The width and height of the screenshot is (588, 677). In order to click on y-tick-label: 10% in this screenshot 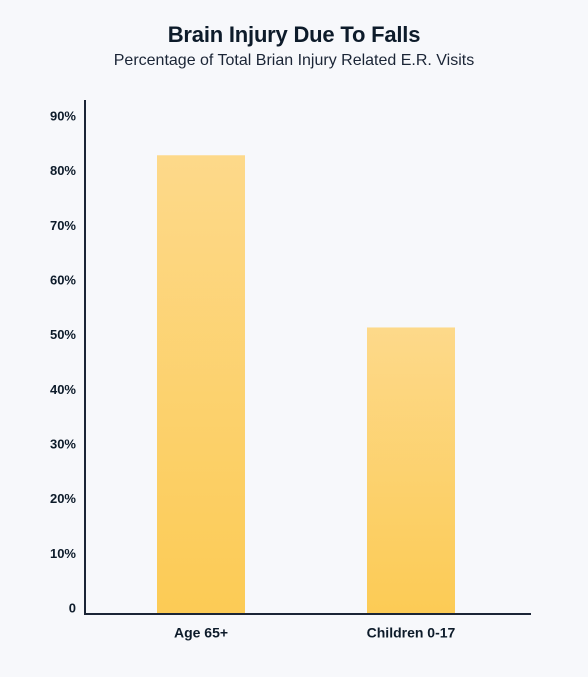, I will do `click(63, 553)`.